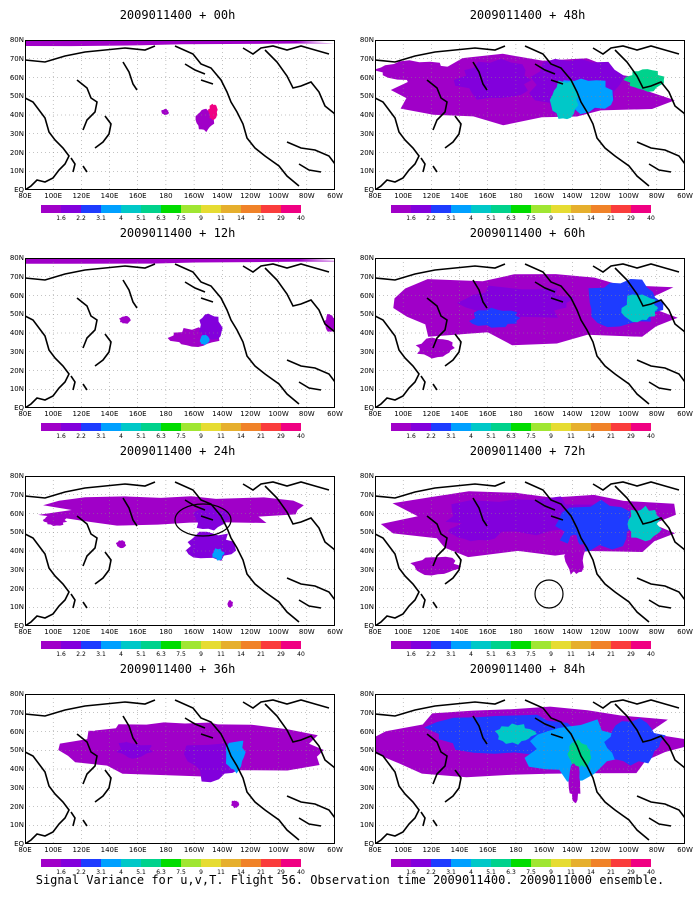 This screenshot has height=900, width=700. What do you see at coordinates (375, 196) in the screenshot?
I see `lon-tick-label: 80E` at bounding box center [375, 196].